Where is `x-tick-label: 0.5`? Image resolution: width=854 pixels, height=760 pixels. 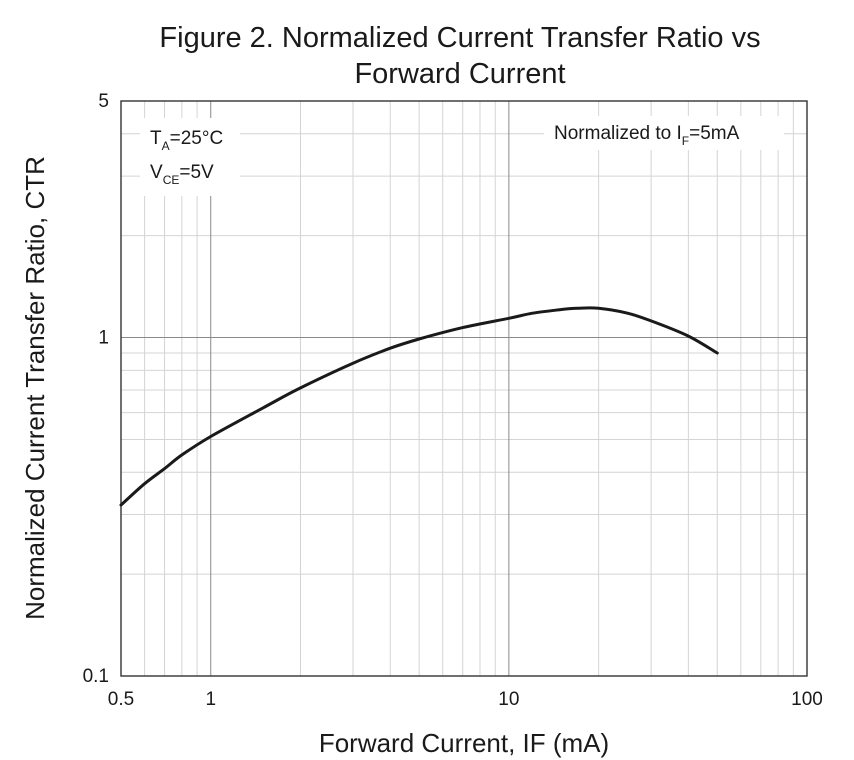
x-tick-label: 0.5 is located at coordinates (121, 699).